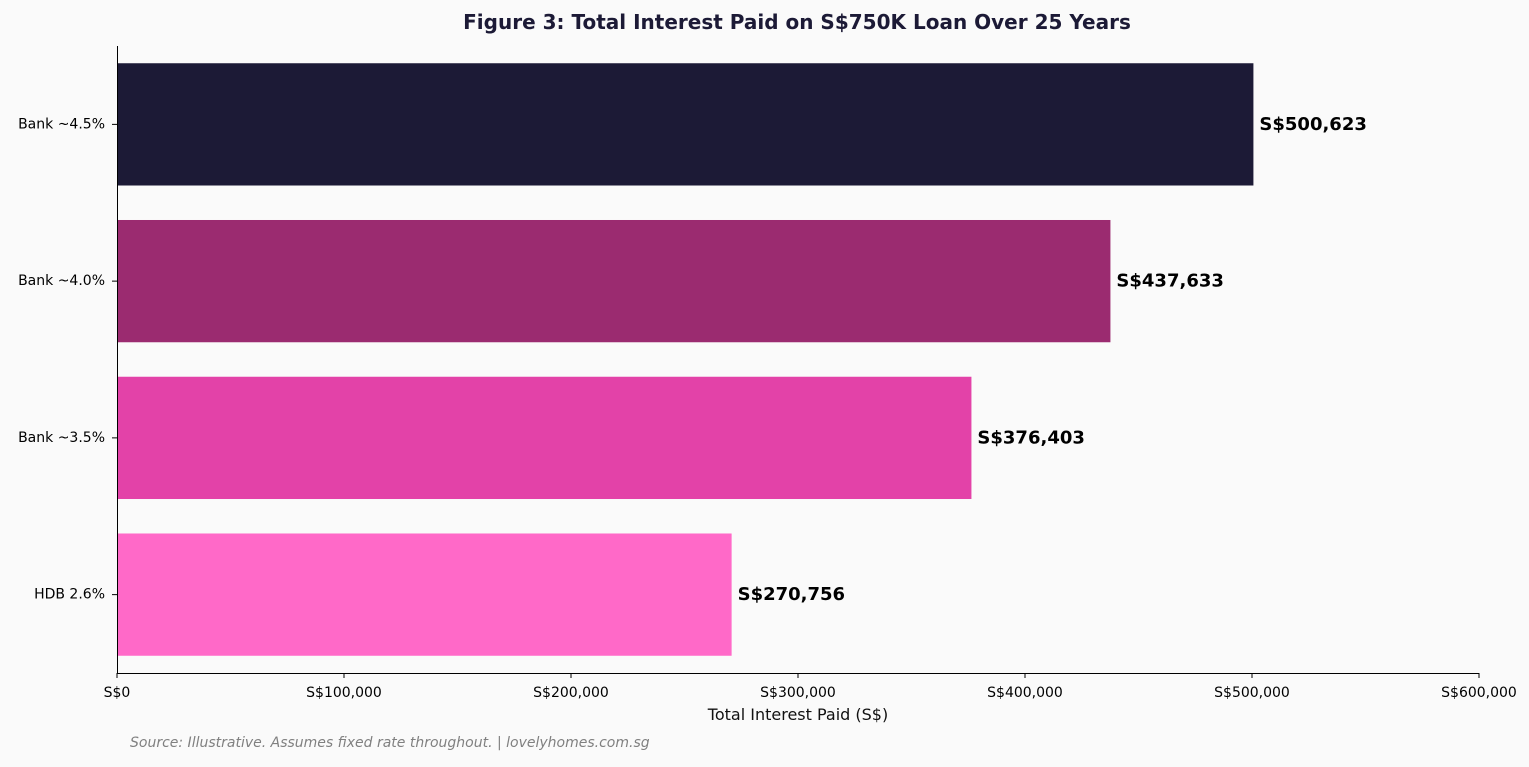  I want to click on y-tick-label: Bank ~4.5%, so click(61, 124).